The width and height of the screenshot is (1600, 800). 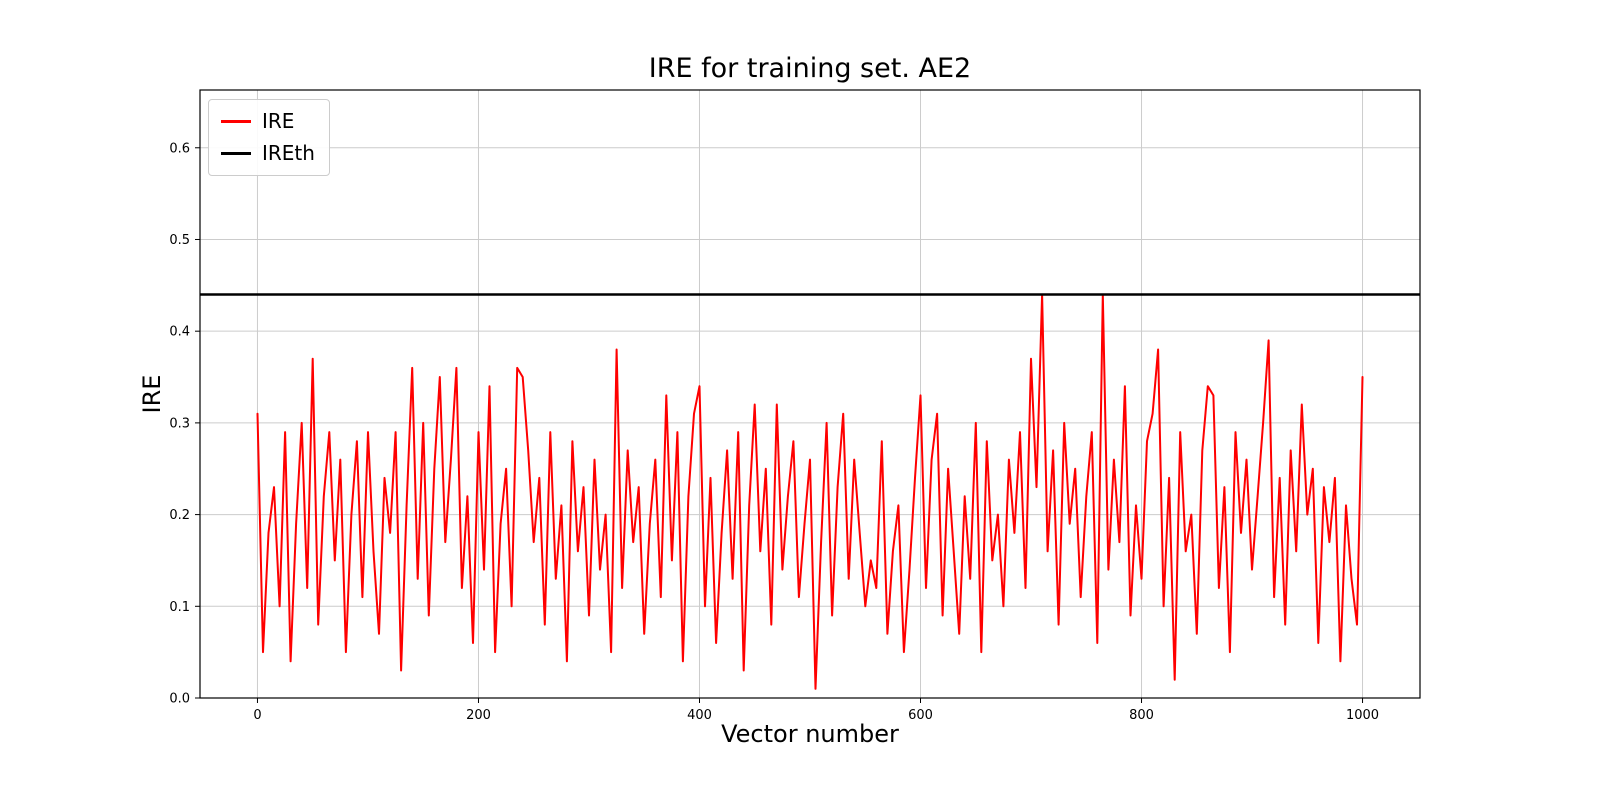 What do you see at coordinates (699, 715) in the screenshot?
I see `x-tick-label: 400` at bounding box center [699, 715].